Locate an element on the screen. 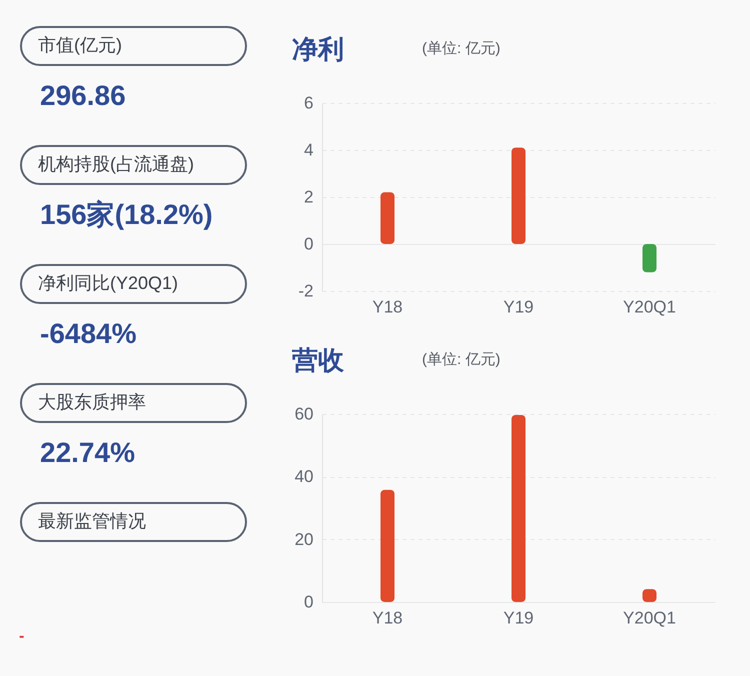 This screenshot has height=676, width=750. text: 22.74% is located at coordinates (88, 452).